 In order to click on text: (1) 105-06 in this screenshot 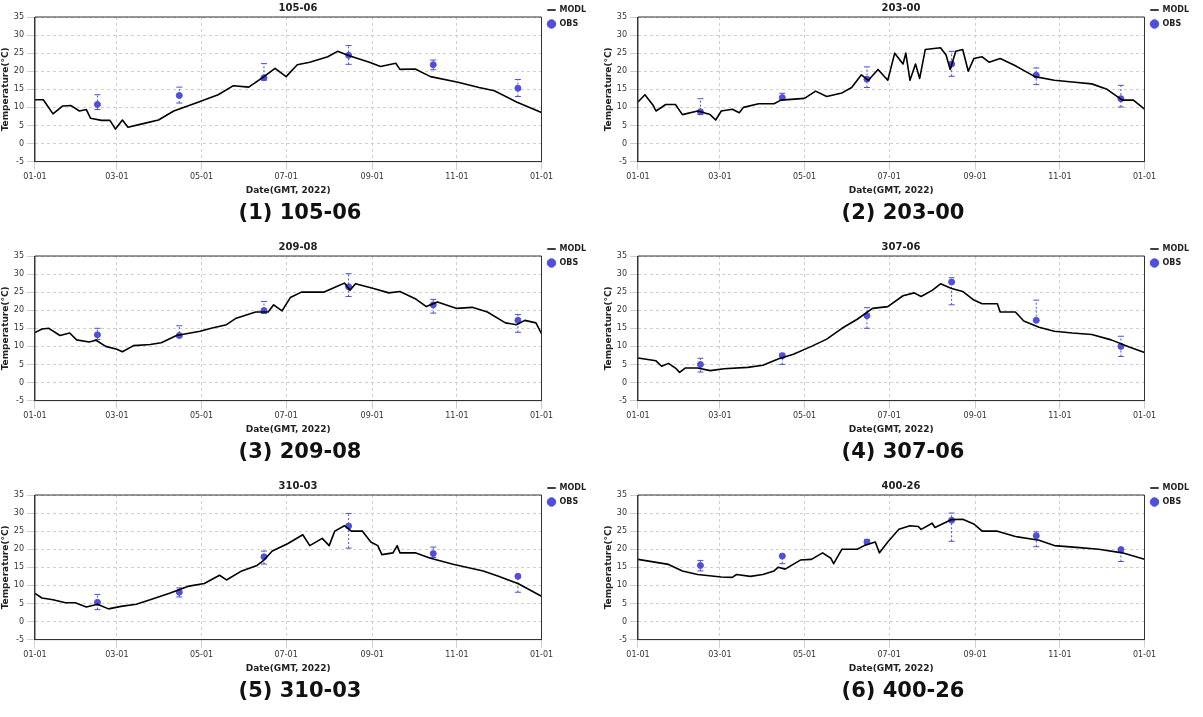, I will do `click(300, 212)`.